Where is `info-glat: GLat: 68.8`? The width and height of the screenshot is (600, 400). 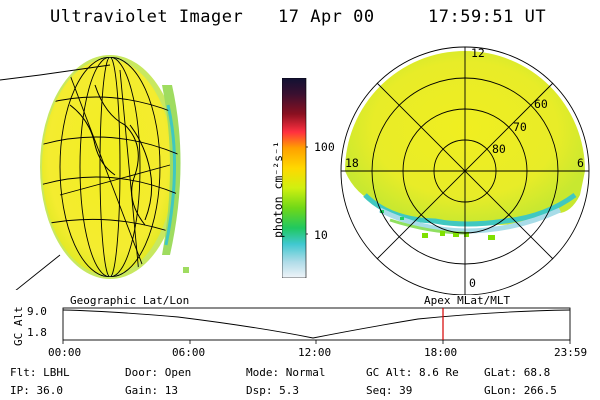
info-glat: GLat: 68.8 is located at coordinates (517, 372).